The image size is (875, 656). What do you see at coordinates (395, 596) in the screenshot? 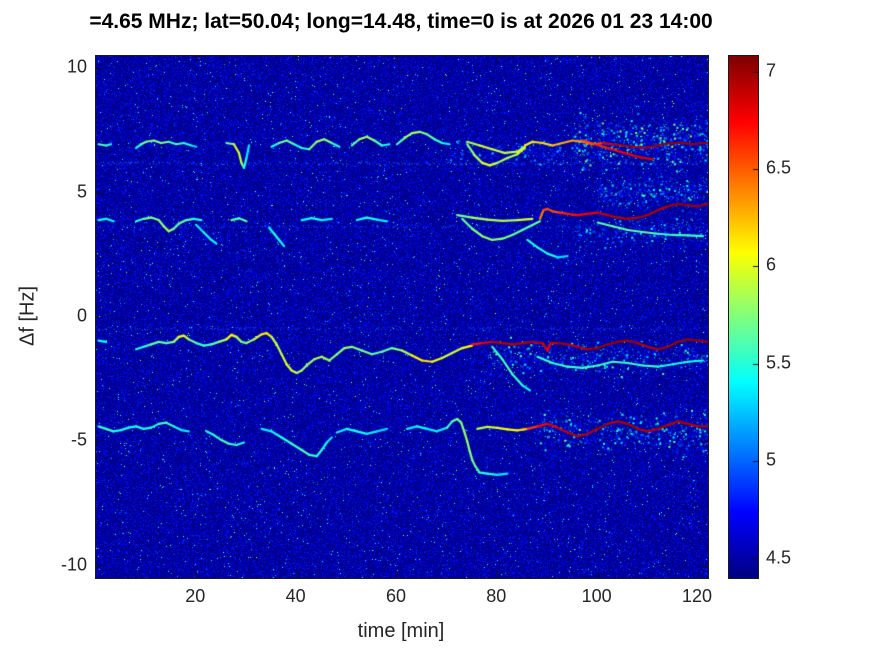
I see `x-tick-label: 60` at bounding box center [395, 596].